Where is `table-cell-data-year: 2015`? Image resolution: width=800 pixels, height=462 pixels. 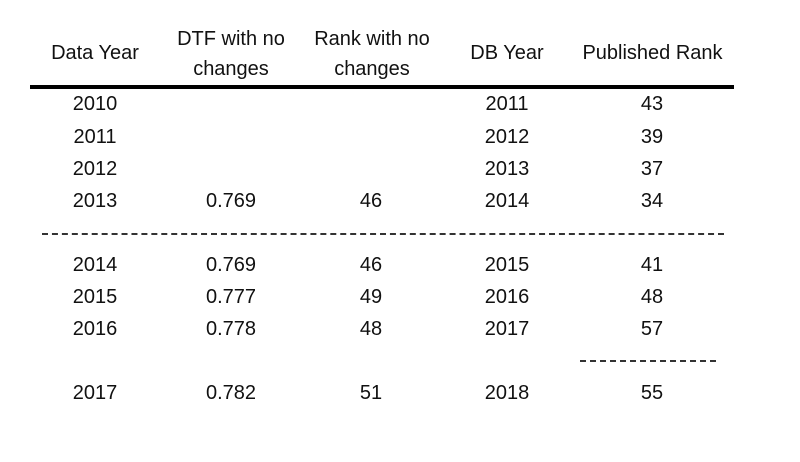 table-cell-data-year: 2015 is located at coordinates (95, 297).